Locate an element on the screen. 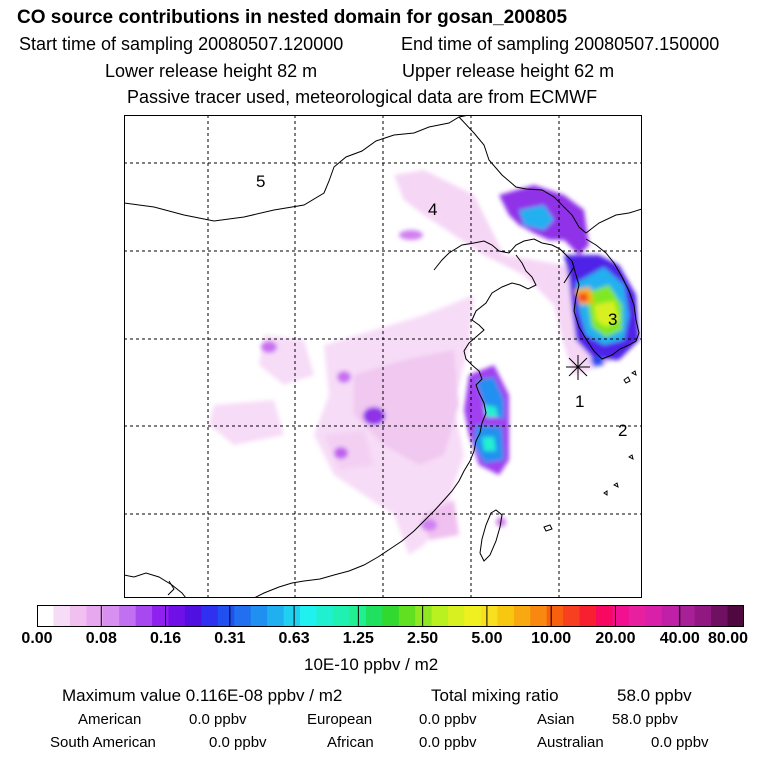 The width and height of the screenshot is (768, 768). region-label-2: 2 is located at coordinates (622, 430).